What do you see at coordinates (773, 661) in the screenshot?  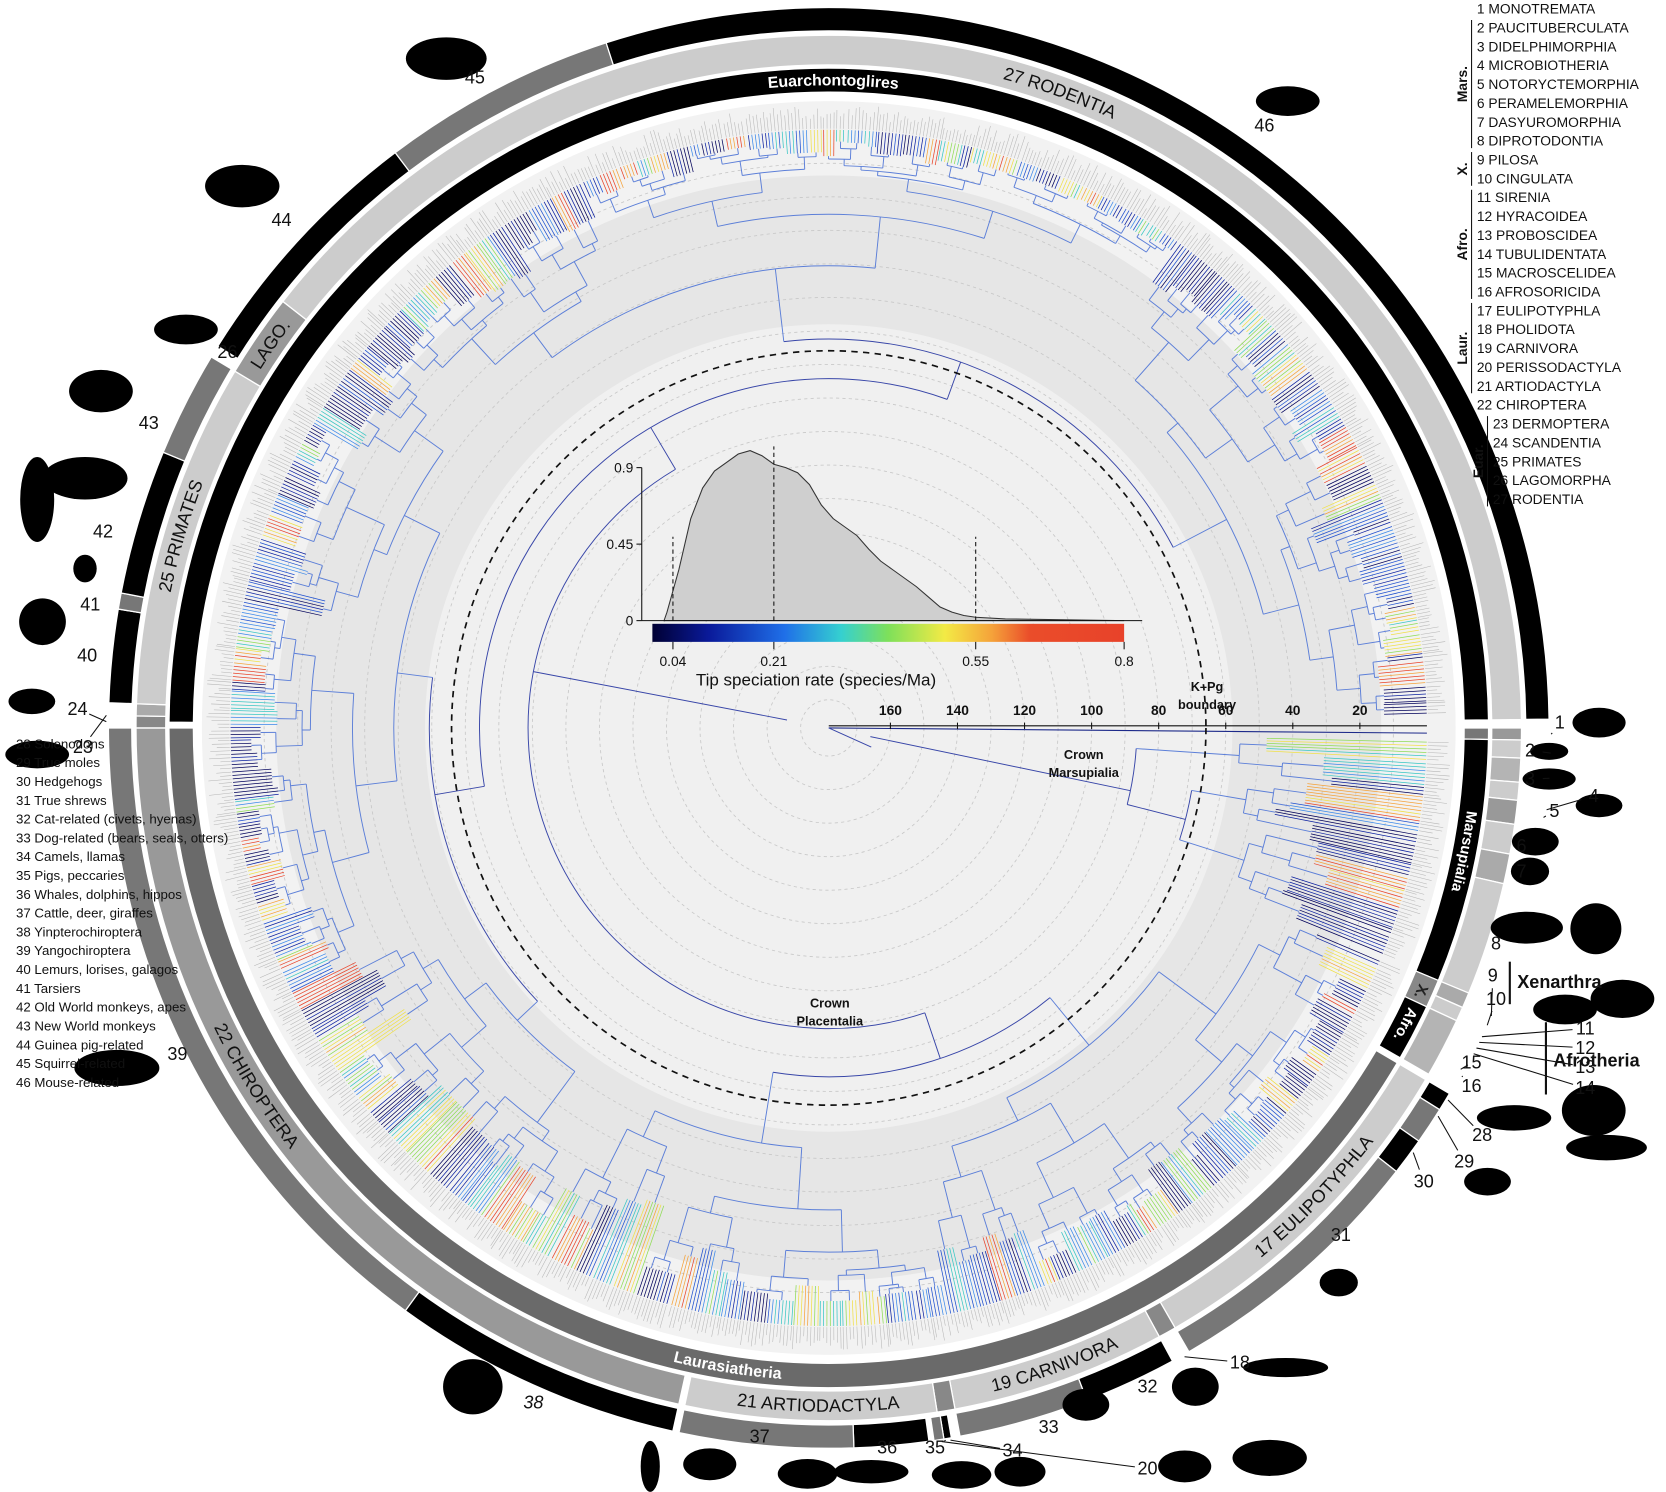 I see `x-tick-label: 0.21` at bounding box center [773, 661].